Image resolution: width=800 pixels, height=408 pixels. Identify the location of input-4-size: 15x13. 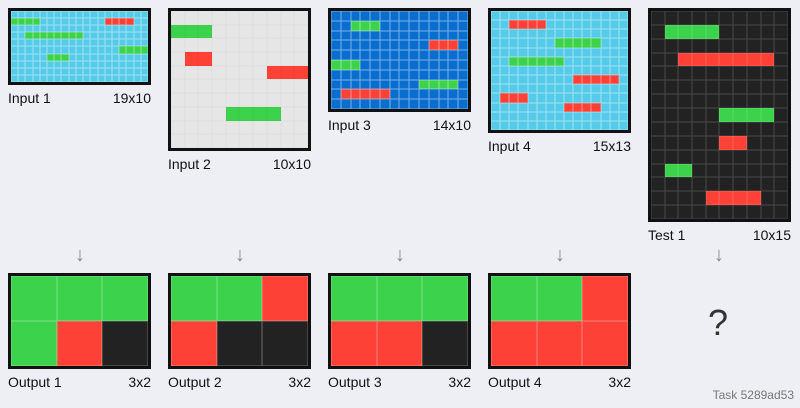
(611, 146).